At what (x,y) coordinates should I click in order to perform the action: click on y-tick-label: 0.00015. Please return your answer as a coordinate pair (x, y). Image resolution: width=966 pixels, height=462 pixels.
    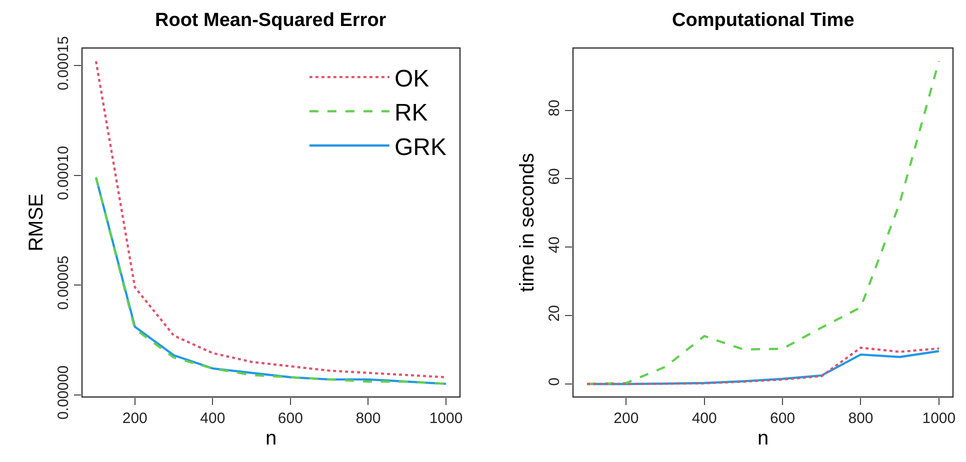
    Looking at the image, I should click on (63, 63).